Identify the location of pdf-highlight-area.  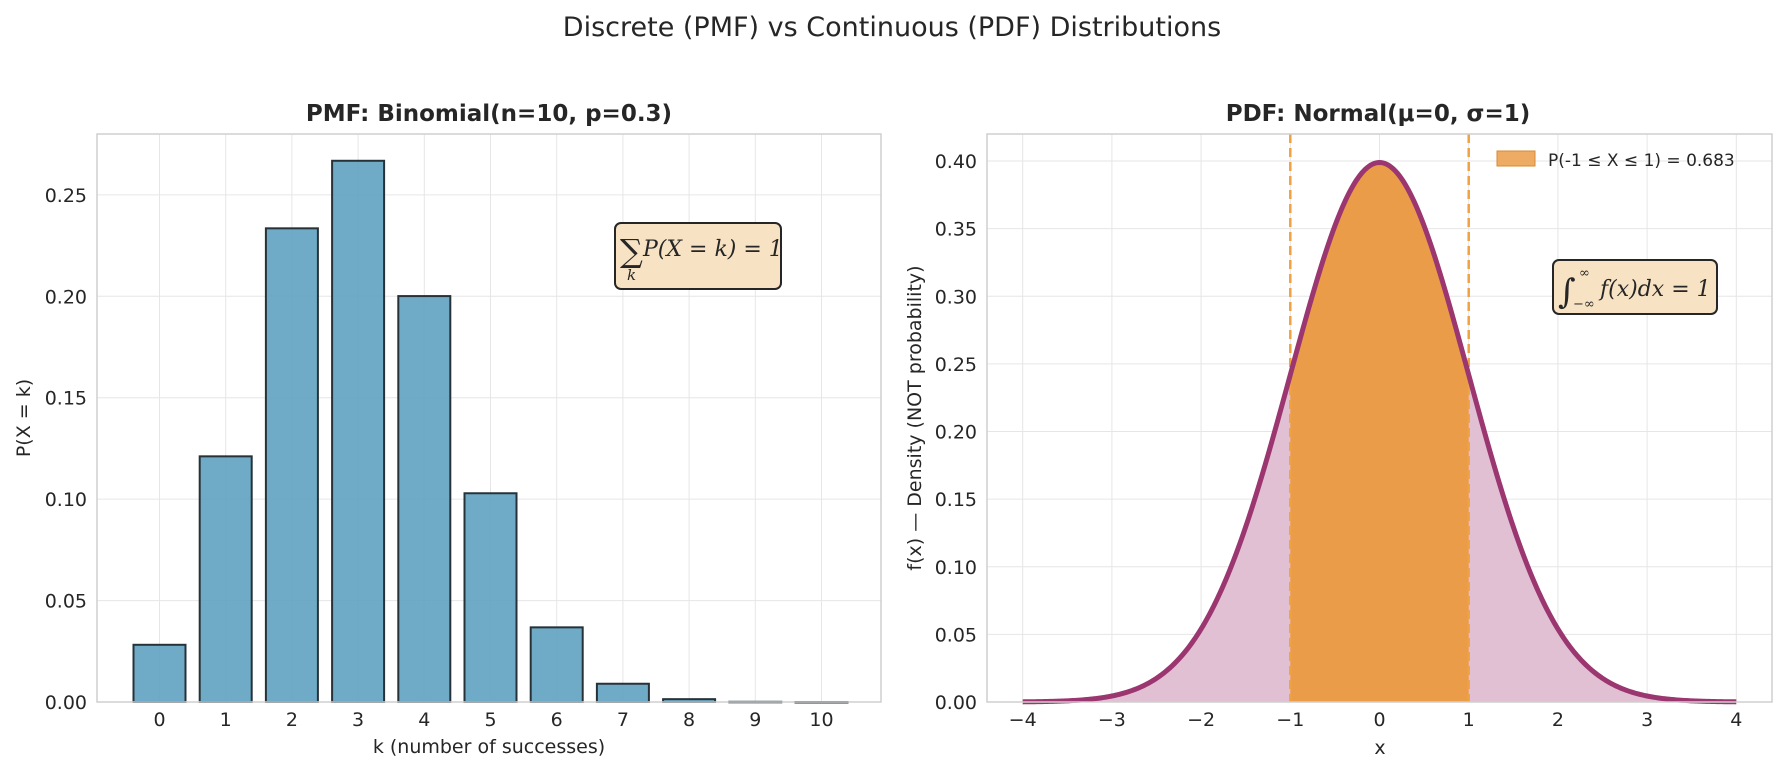
(1379, 432).